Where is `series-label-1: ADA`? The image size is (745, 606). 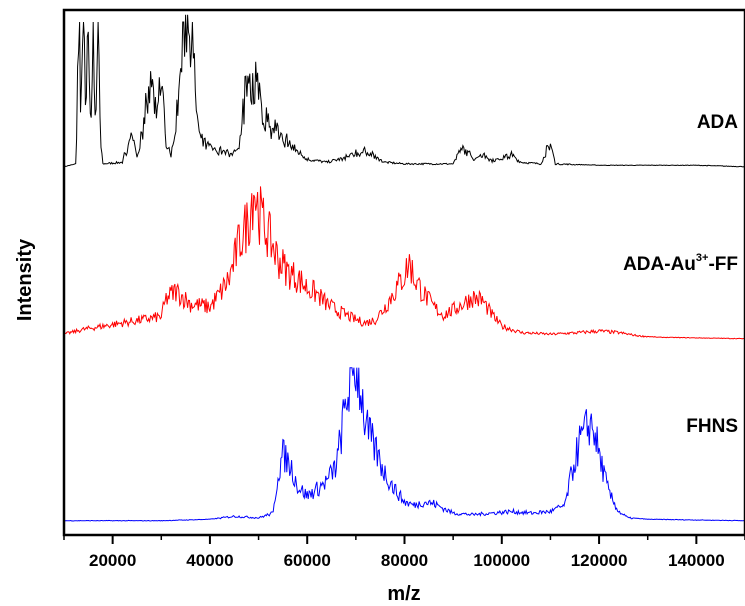
series-label-1: ADA is located at coordinates (717, 122).